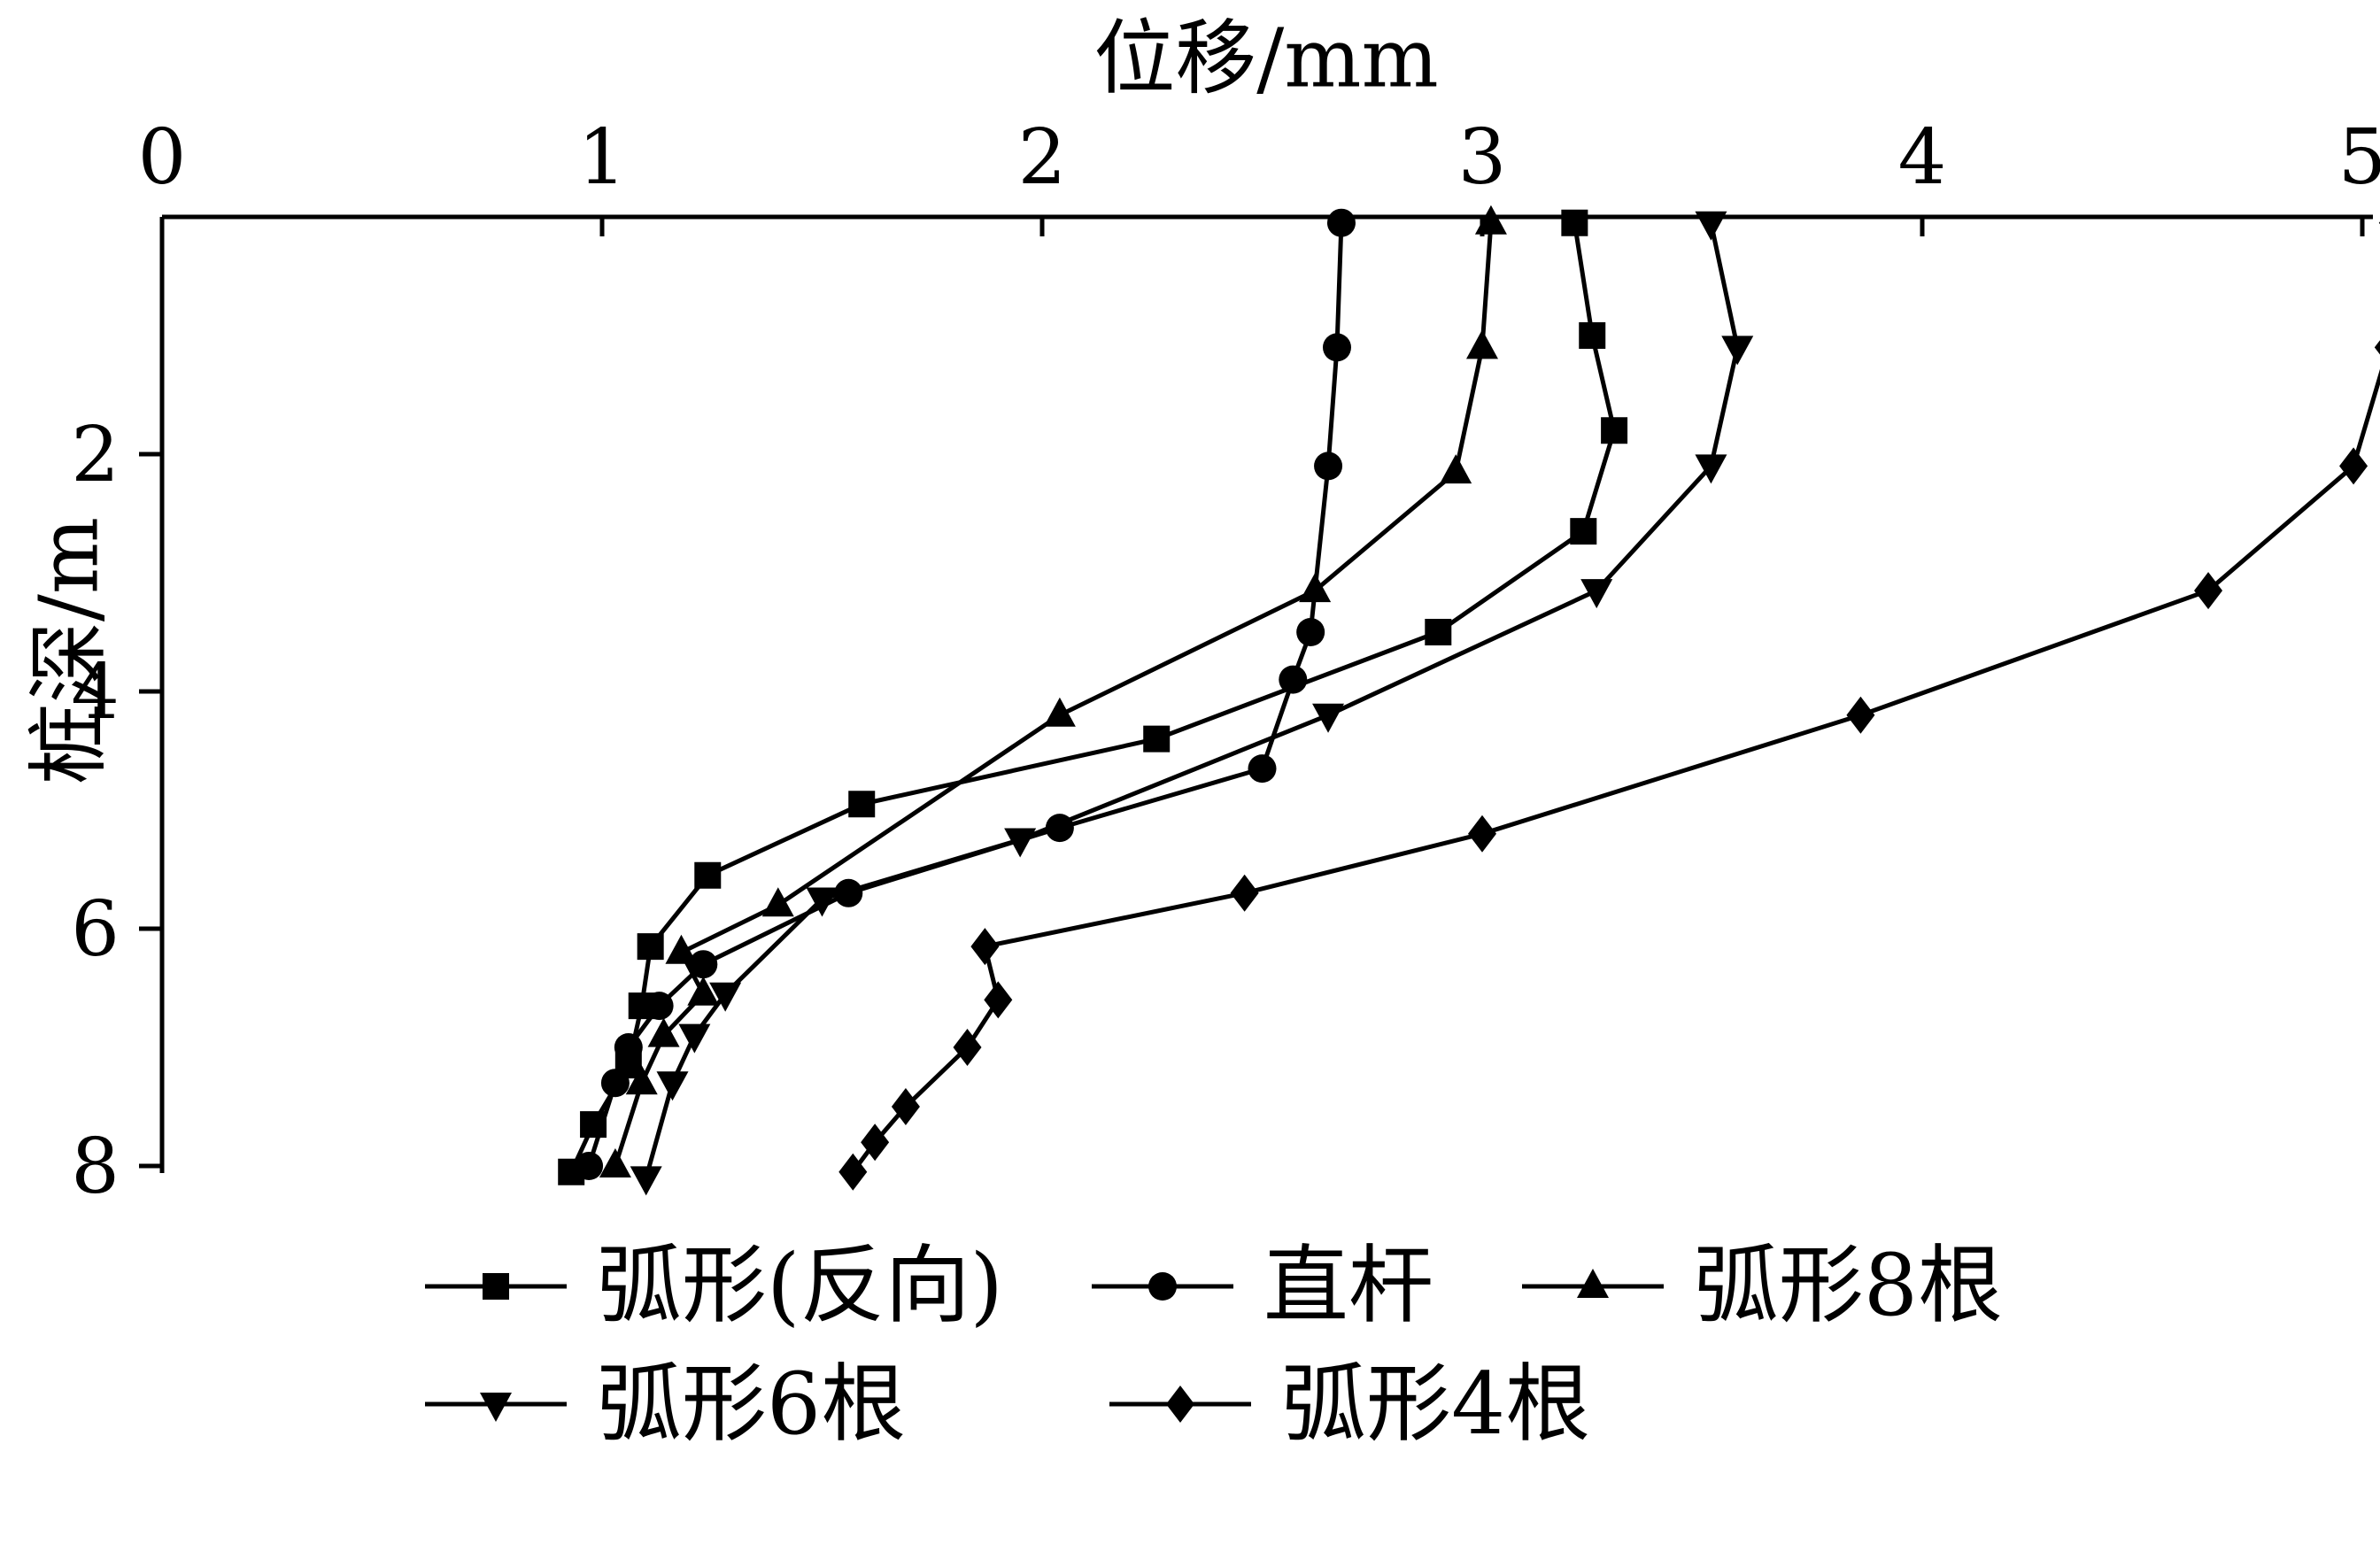  I want to click on legend-label: 弧形4根, so click(1436, 1404).